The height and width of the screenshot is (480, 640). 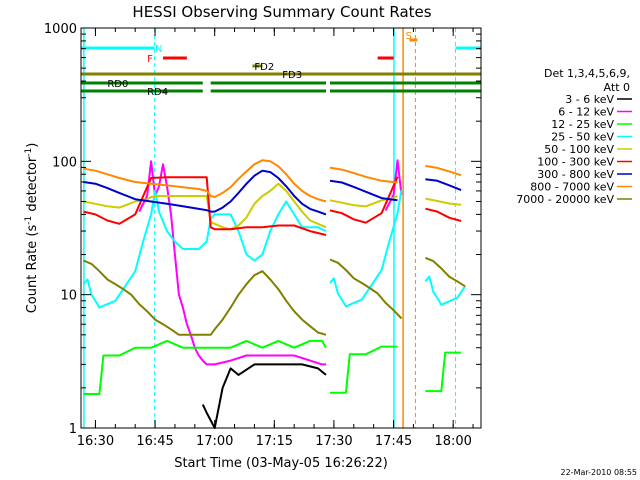 I want to click on x-axis-label: Start Time (03-May-05 16:26:22), so click(x=281, y=463).